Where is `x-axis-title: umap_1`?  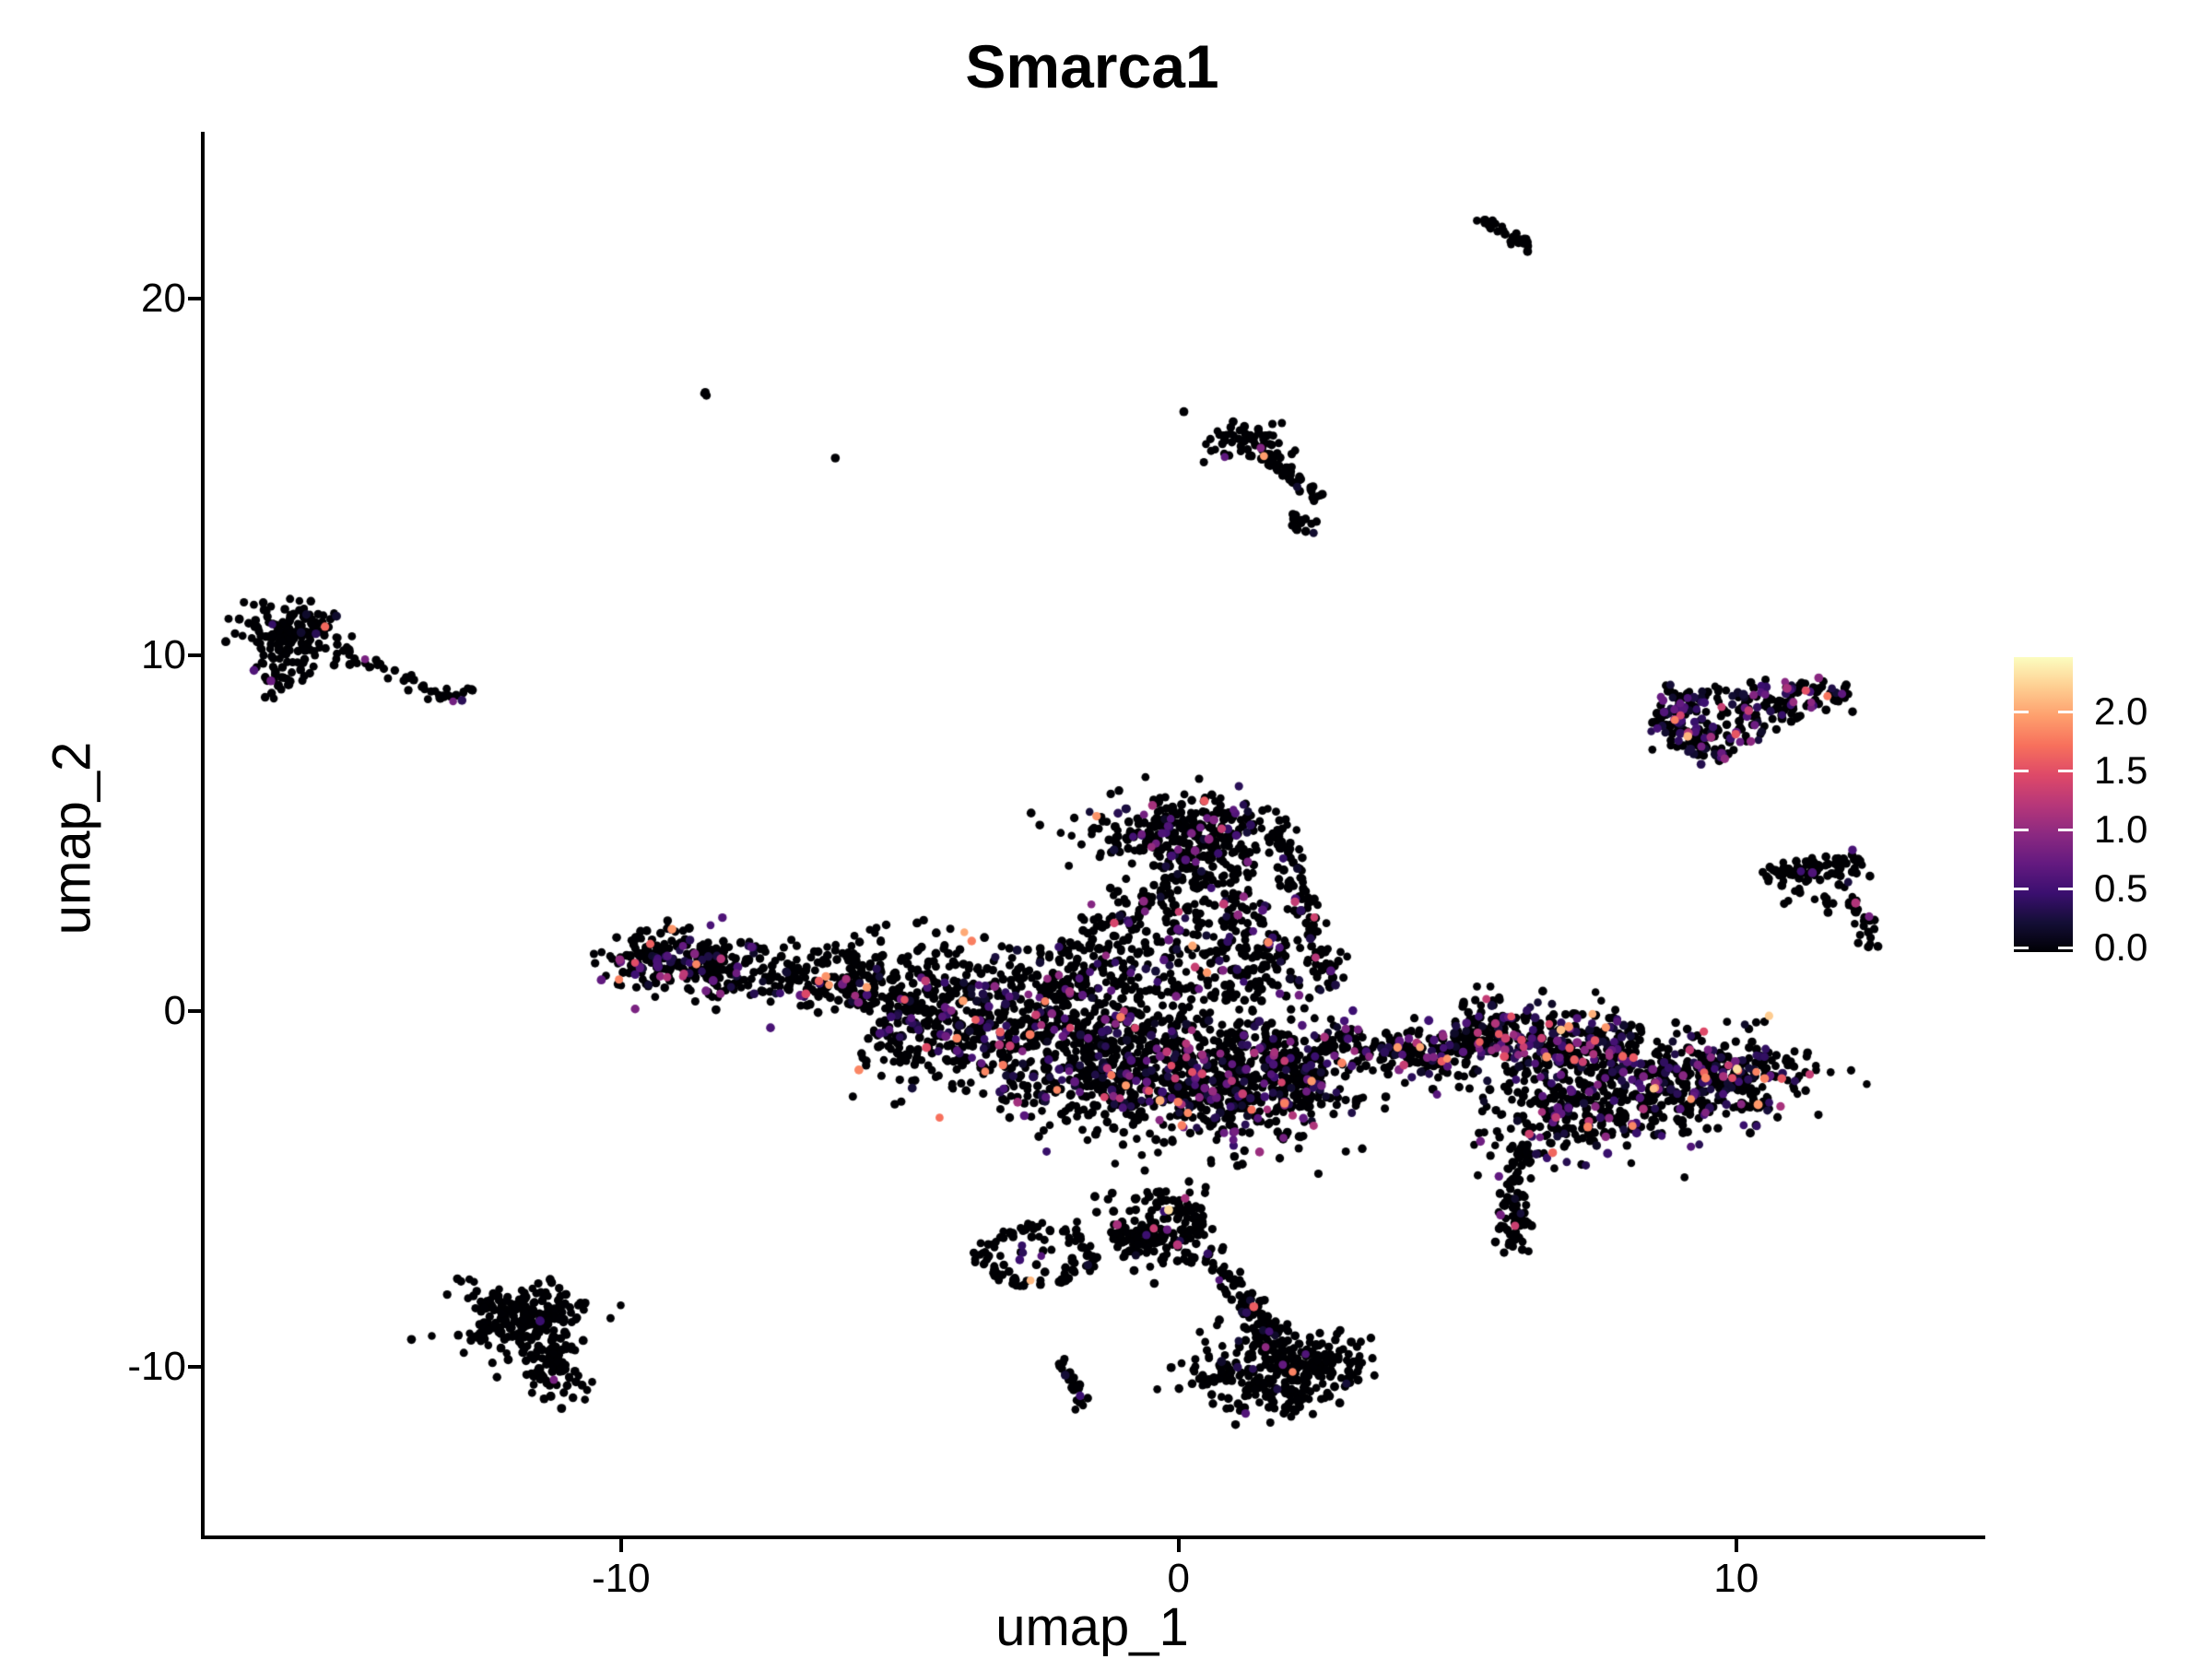
x-axis-title: umap_1 is located at coordinates (1092, 1627).